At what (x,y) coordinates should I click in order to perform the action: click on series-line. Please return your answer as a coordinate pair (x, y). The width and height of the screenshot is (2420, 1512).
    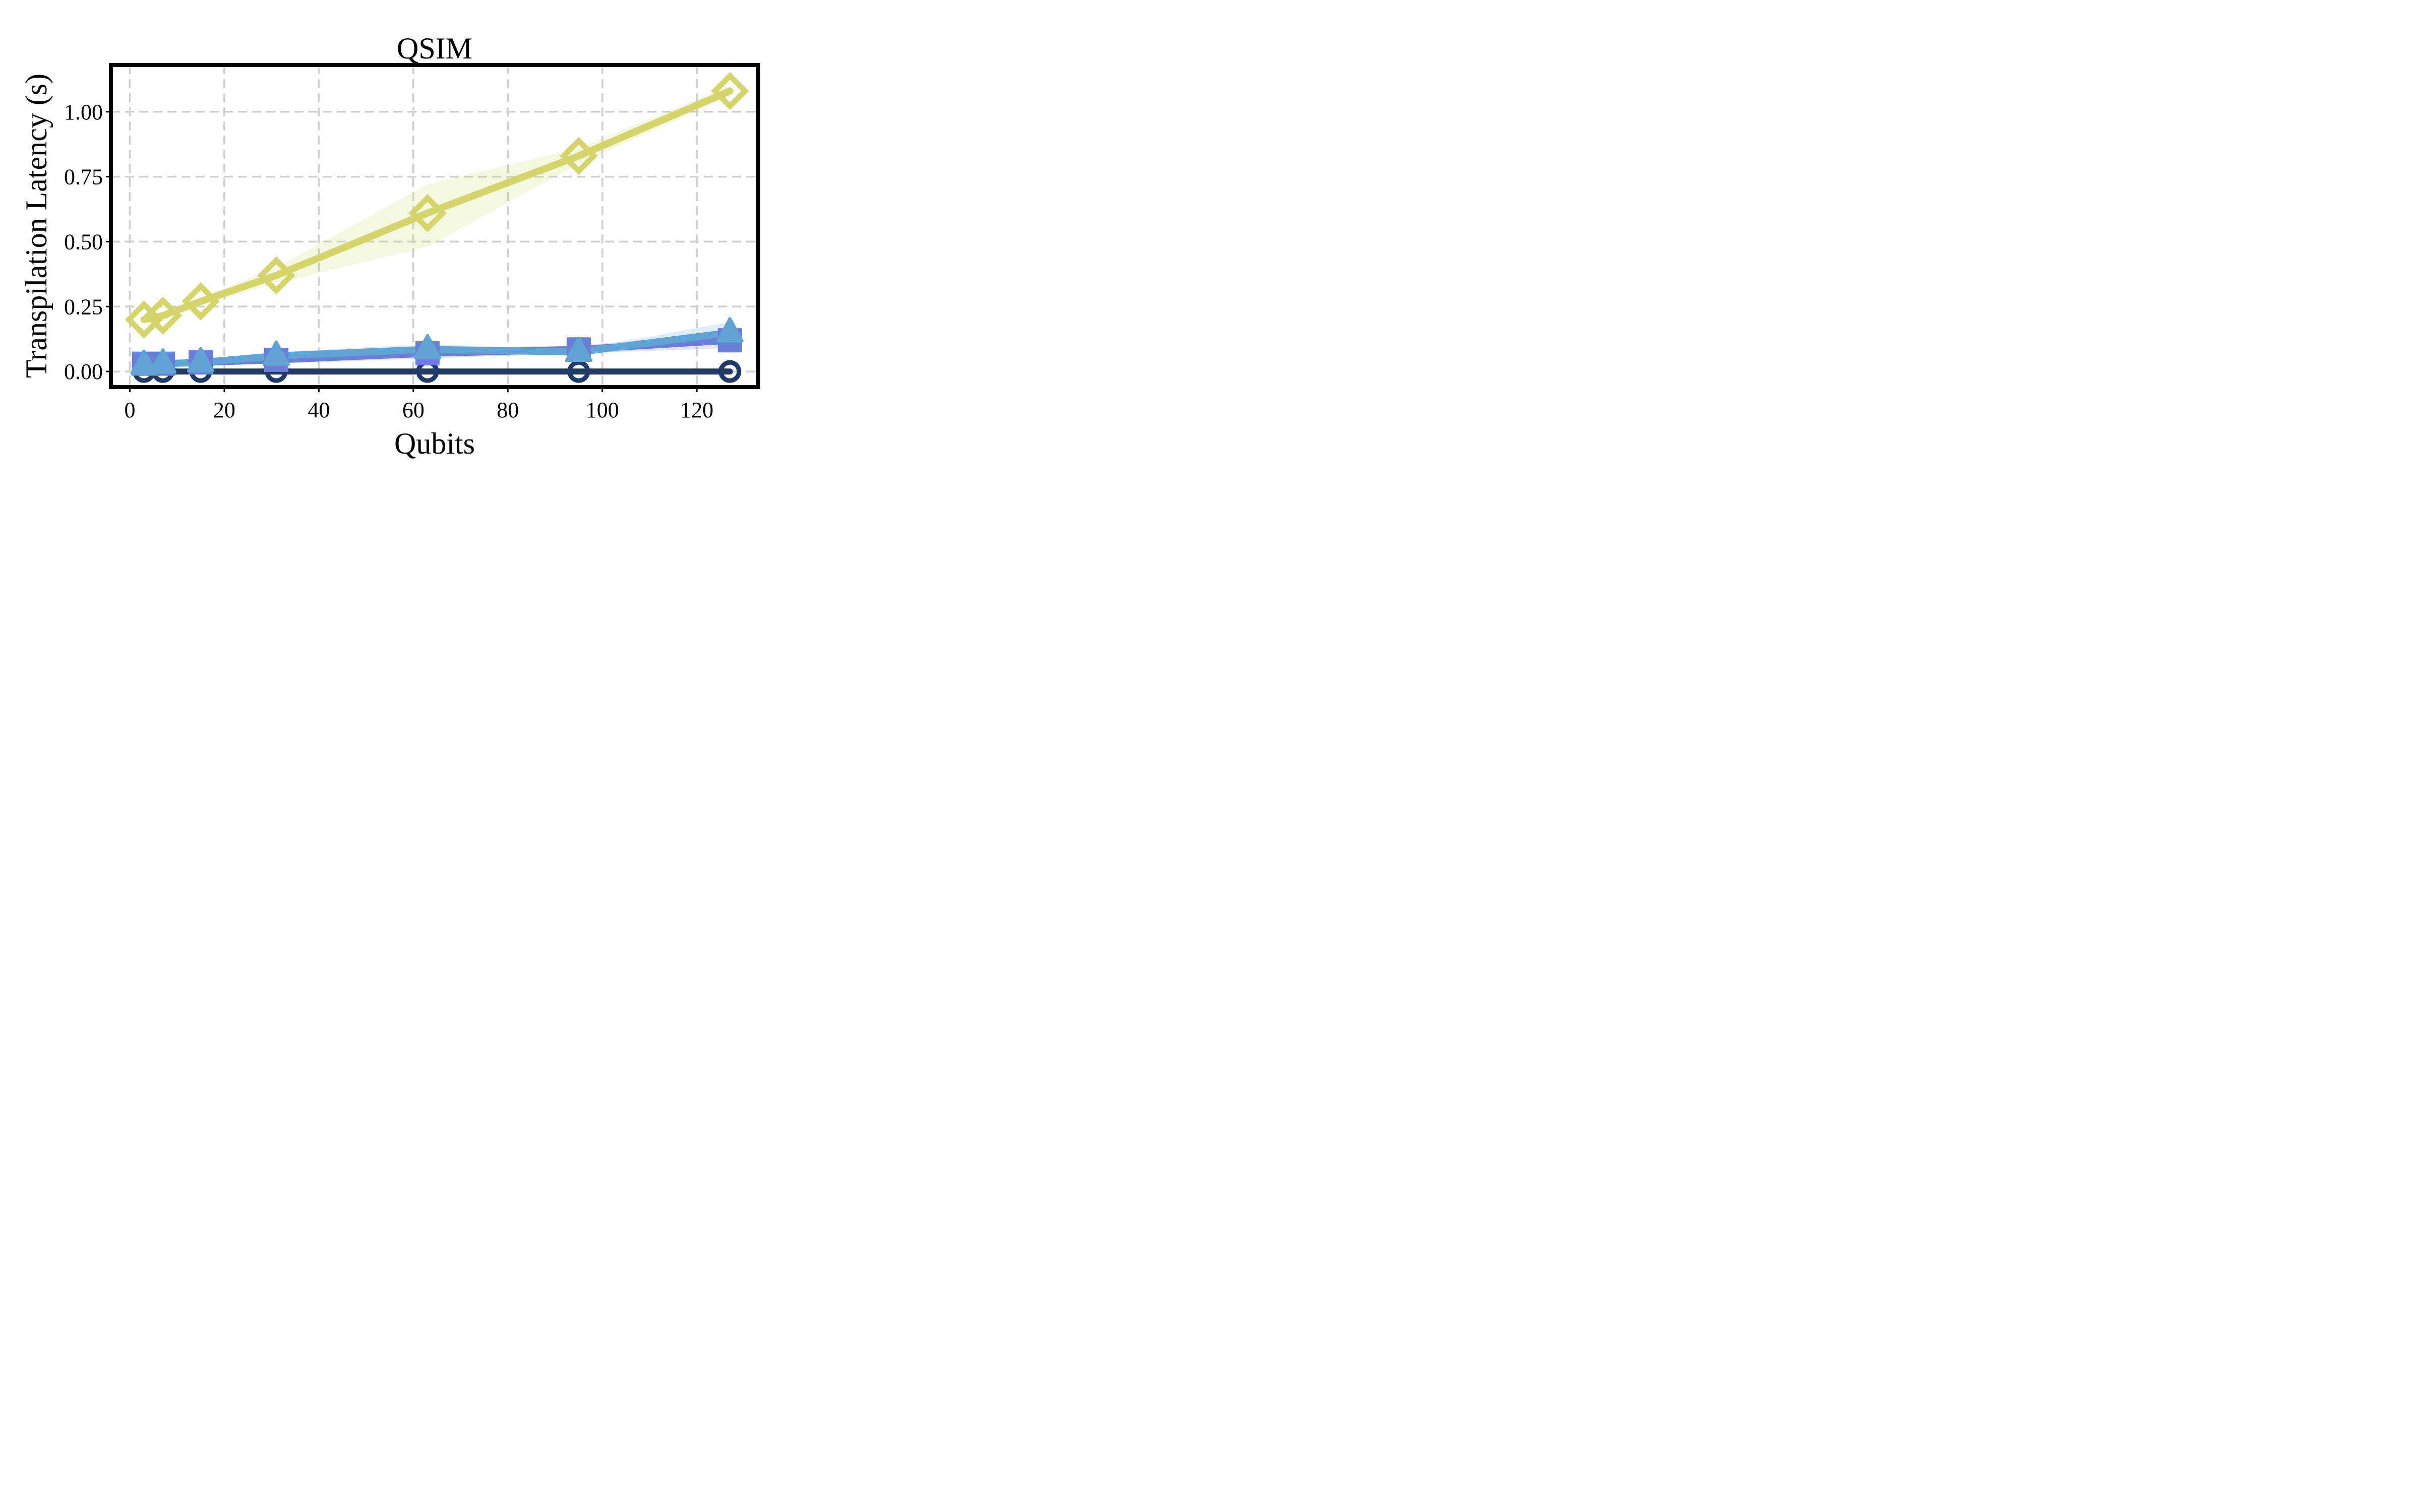
    Looking at the image, I should click on (437, 205).